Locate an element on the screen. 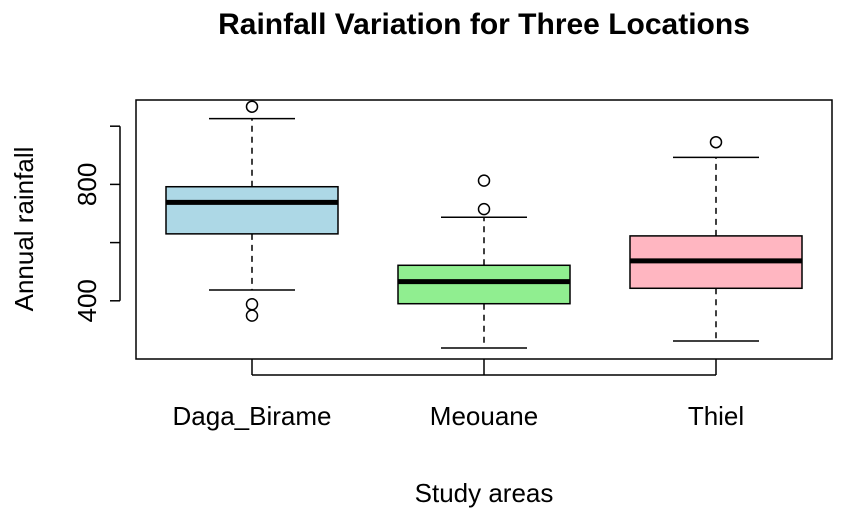  y-axis: 400 800 is located at coordinates (96, 223).